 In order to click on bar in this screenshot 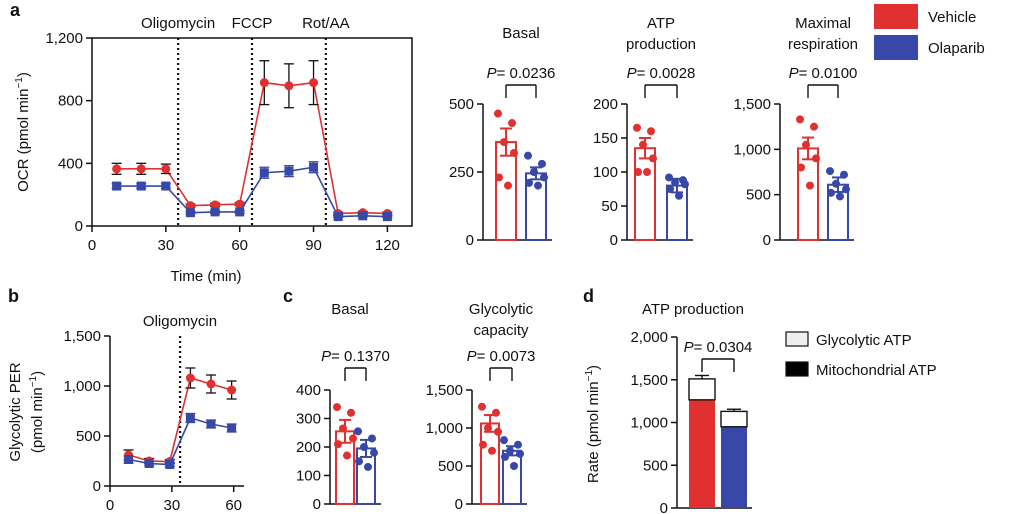, I will do `click(490, 463)`.